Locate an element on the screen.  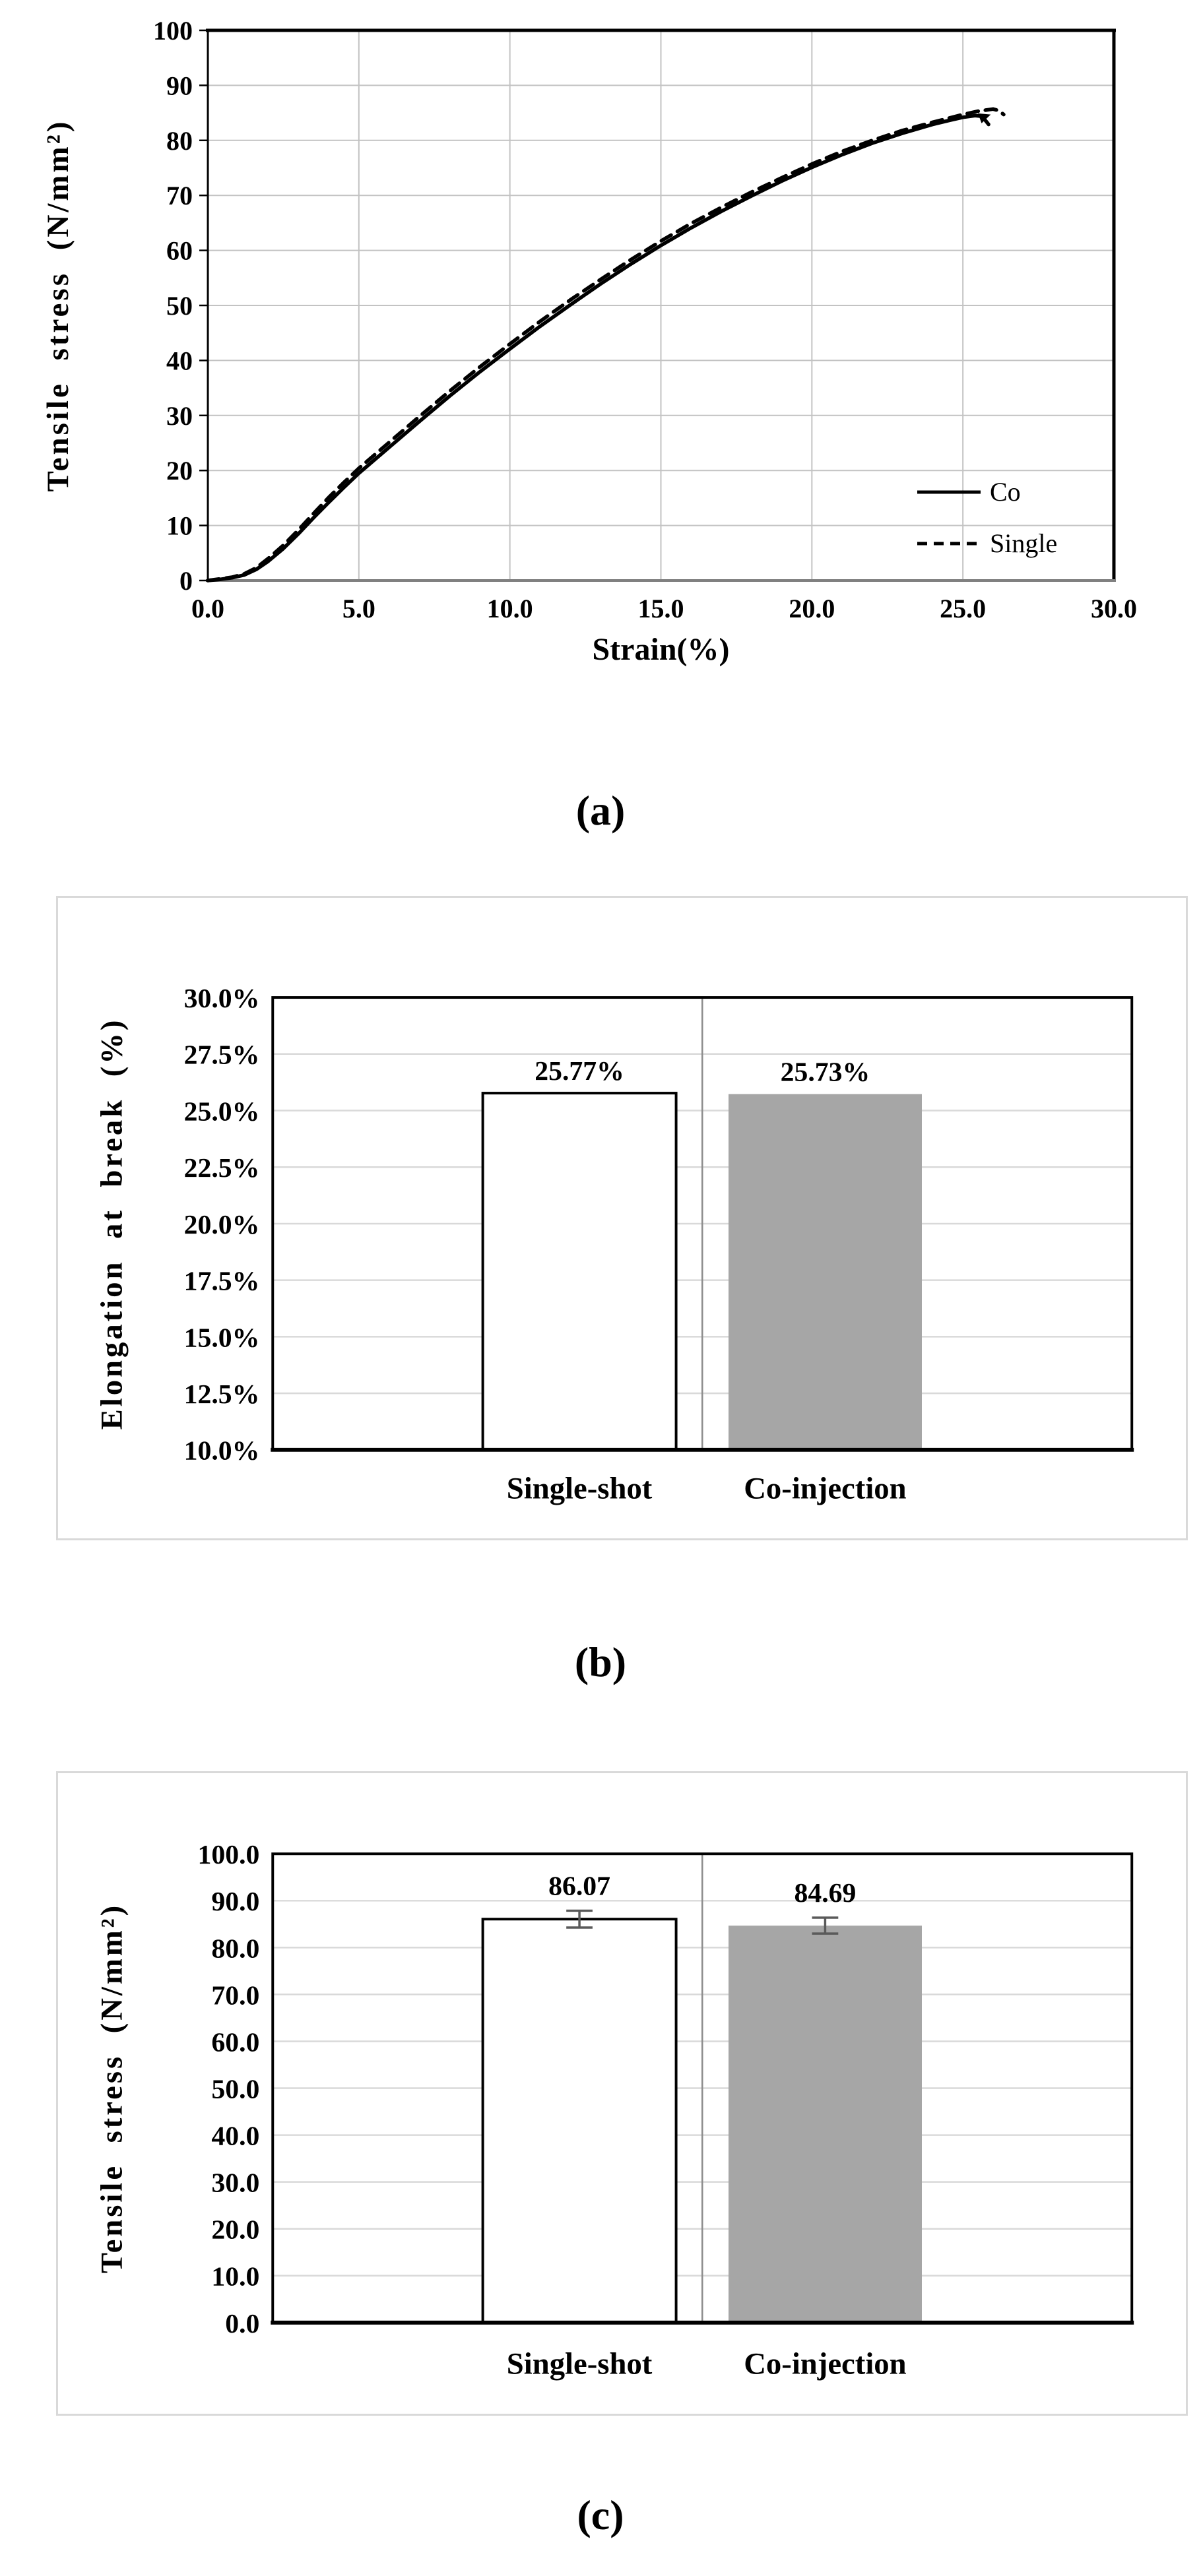
y-tick-label: 50 is located at coordinates (179, 306).